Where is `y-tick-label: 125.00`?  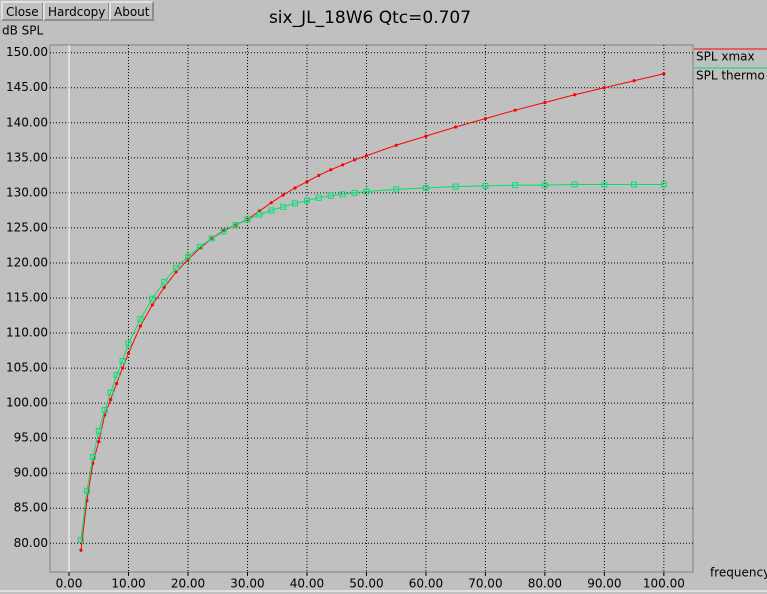 y-tick-label: 125.00 is located at coordinates (27, 227).